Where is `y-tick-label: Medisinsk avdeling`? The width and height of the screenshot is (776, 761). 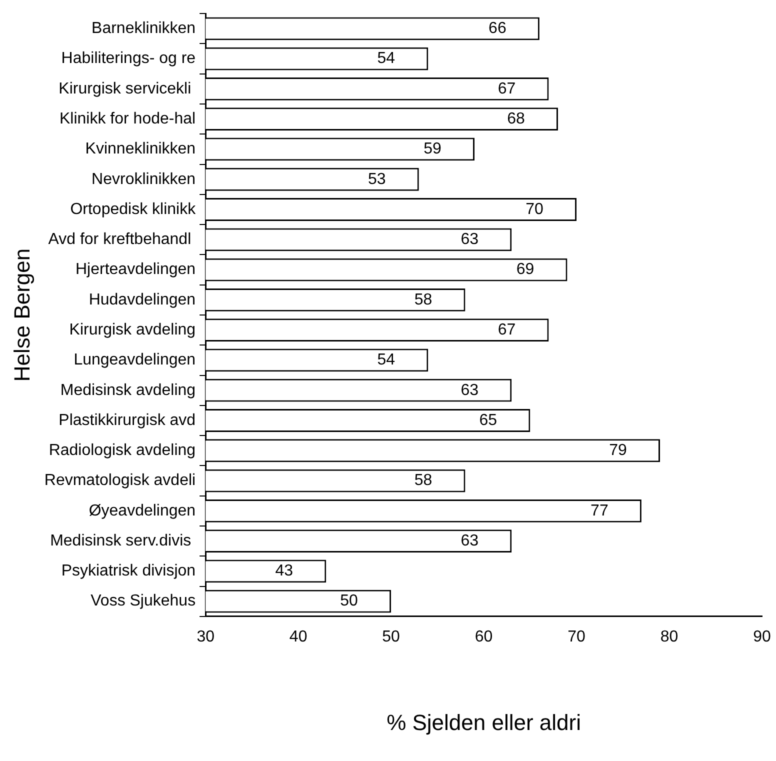 y-tick-label: Medisinsk avdeling is located at coordinates (128, 390).